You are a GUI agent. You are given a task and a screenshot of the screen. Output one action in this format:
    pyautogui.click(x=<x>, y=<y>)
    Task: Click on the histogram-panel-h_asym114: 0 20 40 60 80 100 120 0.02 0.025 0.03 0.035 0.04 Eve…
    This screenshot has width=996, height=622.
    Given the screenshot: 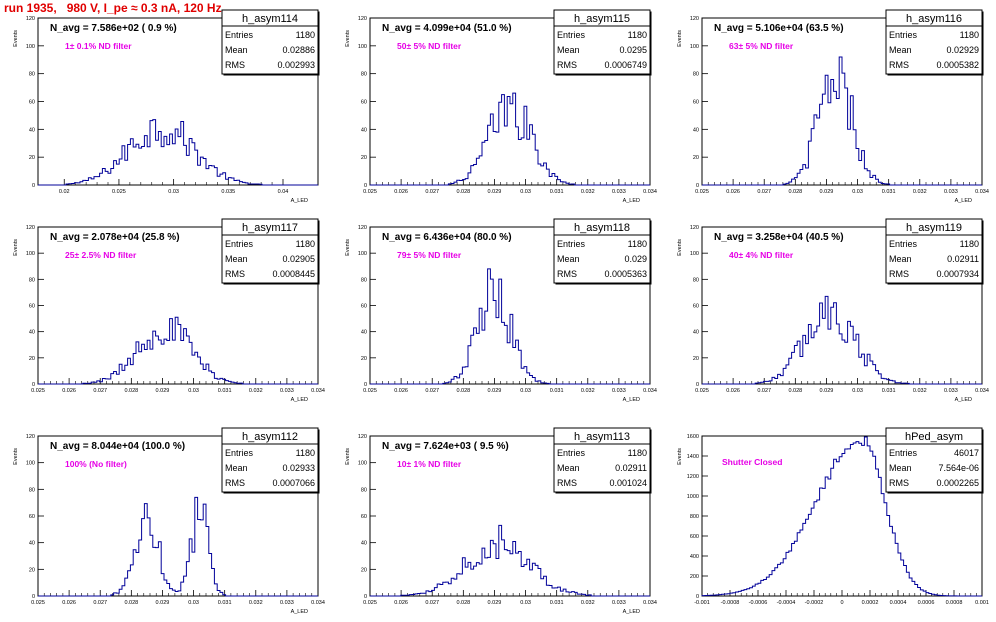 What is the action you would take?
    pyautogui.click(x=166, y=106)
    